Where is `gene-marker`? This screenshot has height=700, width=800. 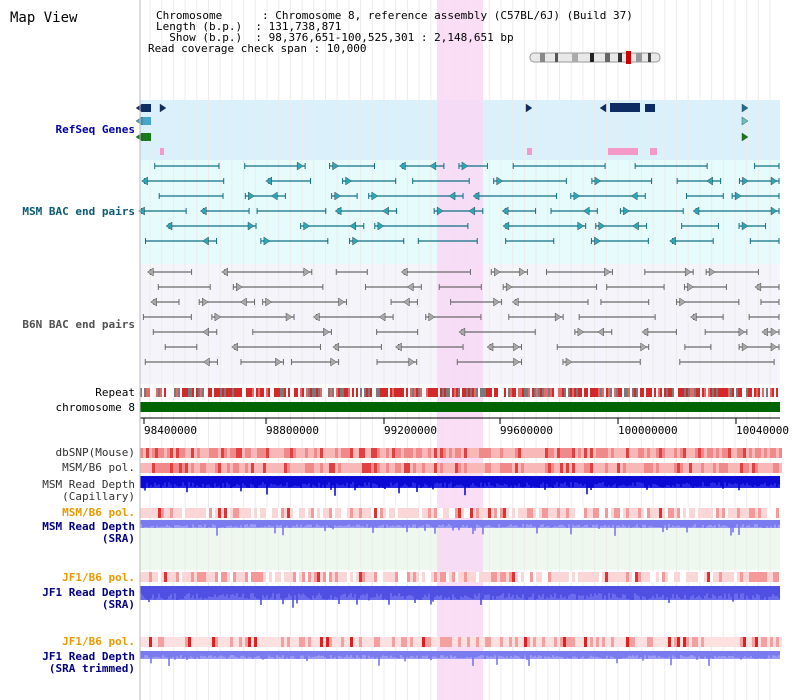
gene-marker is located at coordinates (162, 151).